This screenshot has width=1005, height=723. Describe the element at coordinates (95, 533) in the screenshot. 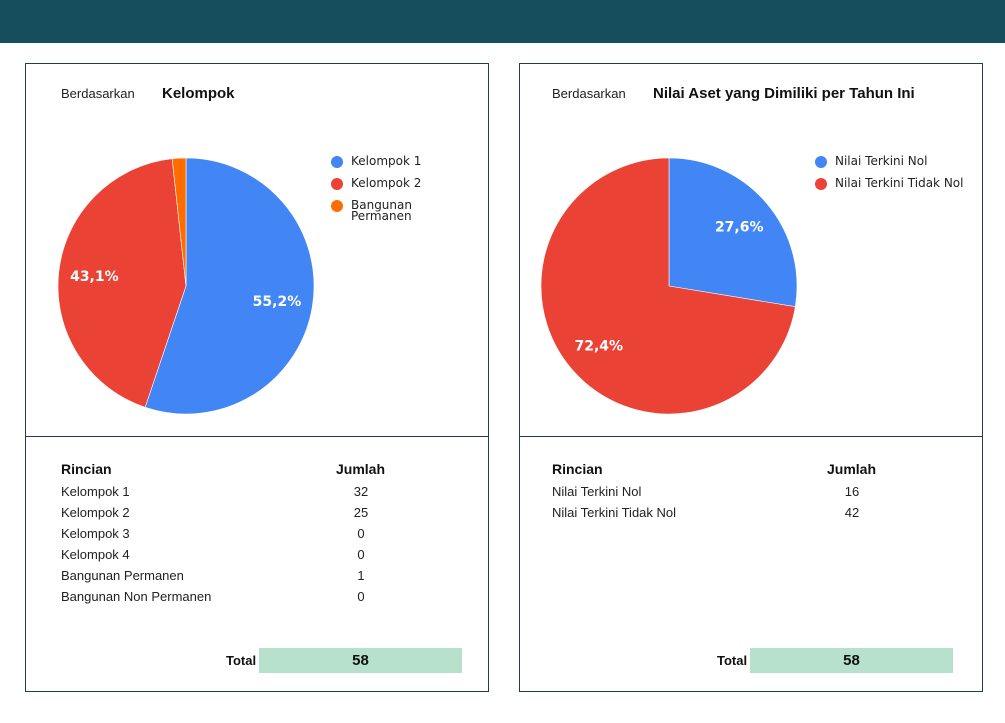

I see `table-row-label: Kelompok 3` at that location.